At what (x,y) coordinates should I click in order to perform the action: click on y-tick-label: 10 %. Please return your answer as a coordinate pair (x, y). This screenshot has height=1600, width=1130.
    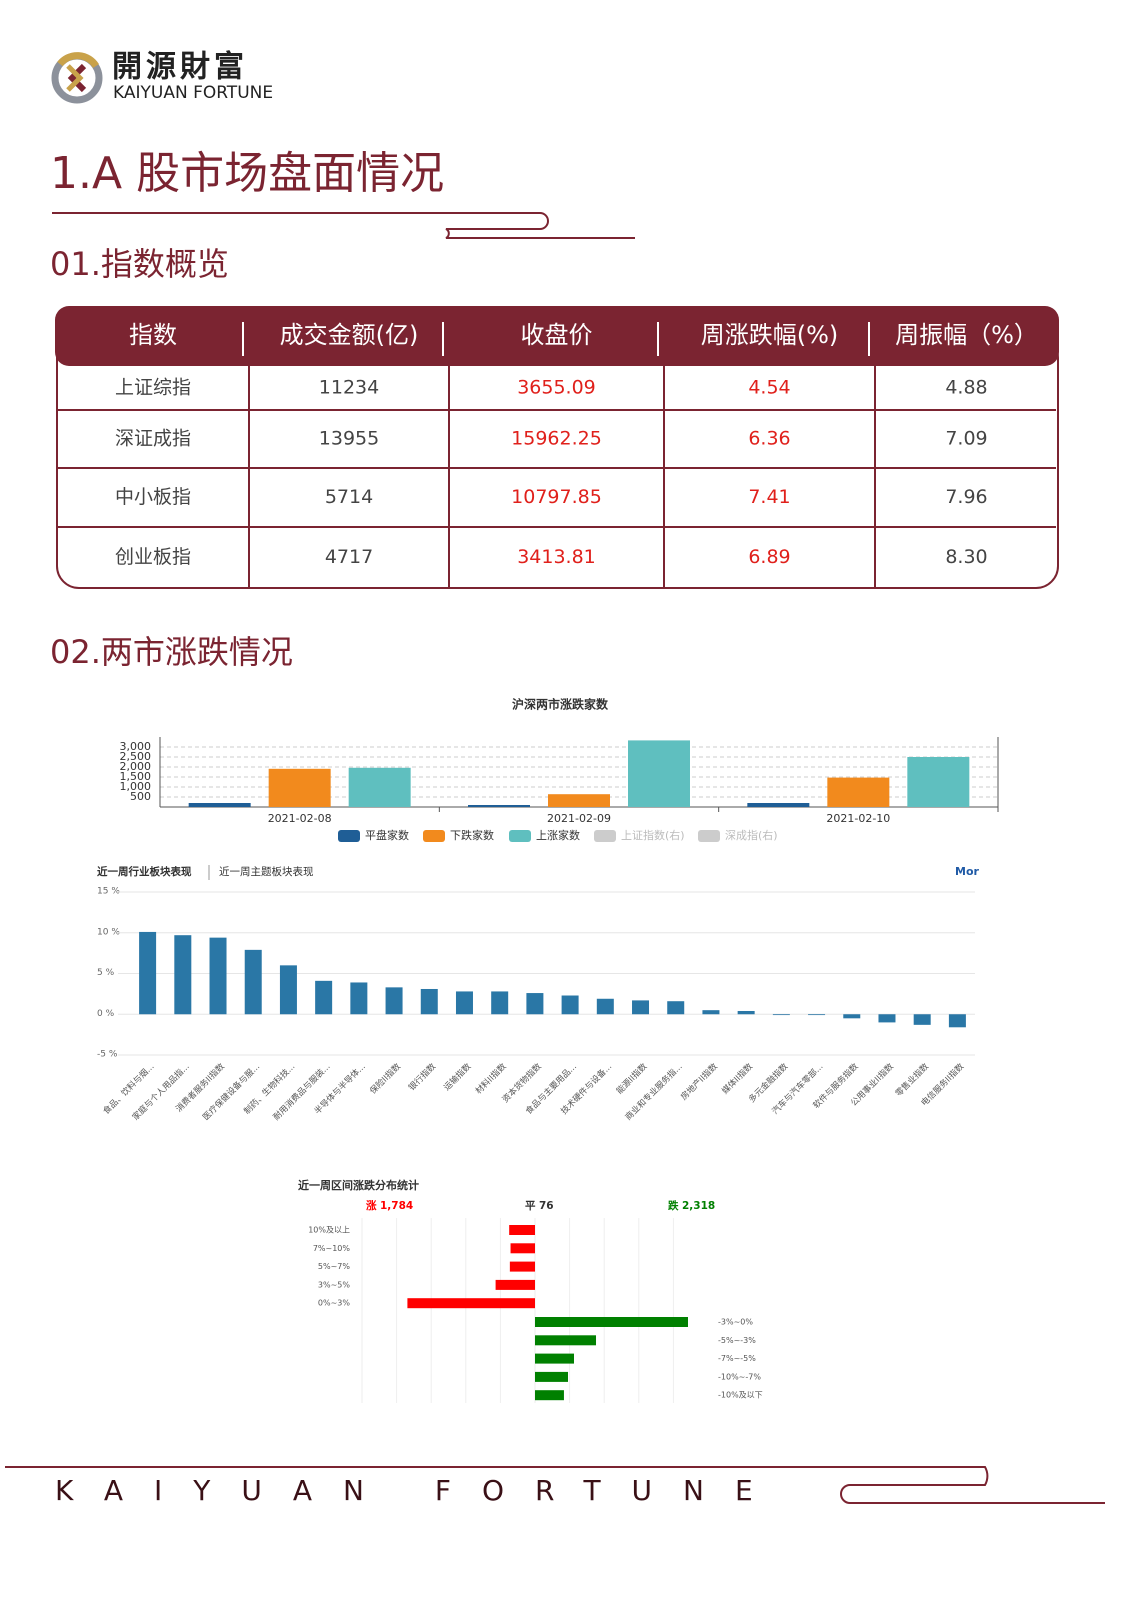
    Looking at the image, I should click on (108, 932).